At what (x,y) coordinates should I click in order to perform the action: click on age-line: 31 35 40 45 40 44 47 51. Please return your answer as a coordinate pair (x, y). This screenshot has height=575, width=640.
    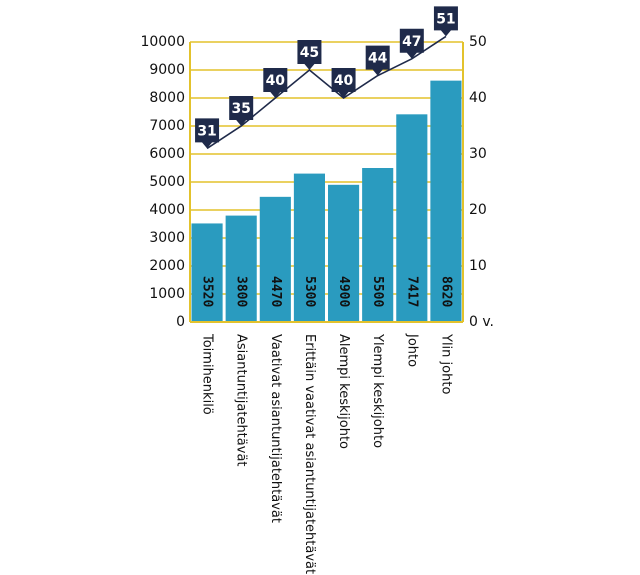
    Looking at the image, I should click on (326, 78).